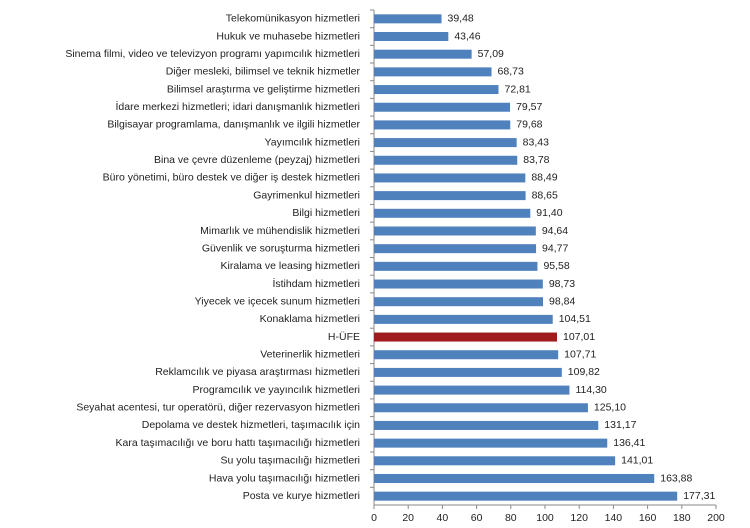  What do you see at coordinates (443, 518) in the screenshot?
I see `x-tick-label: 40` at bounding box center [443, 518].